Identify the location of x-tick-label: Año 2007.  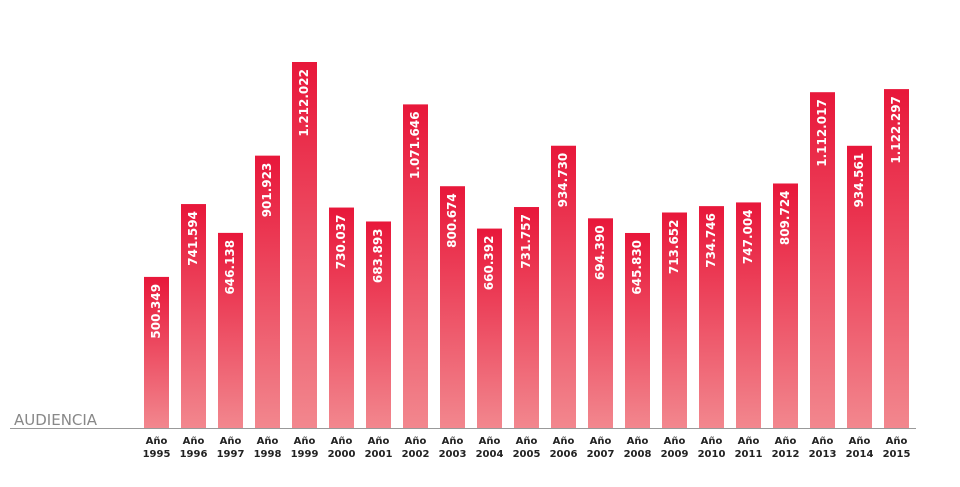
(600, 448).